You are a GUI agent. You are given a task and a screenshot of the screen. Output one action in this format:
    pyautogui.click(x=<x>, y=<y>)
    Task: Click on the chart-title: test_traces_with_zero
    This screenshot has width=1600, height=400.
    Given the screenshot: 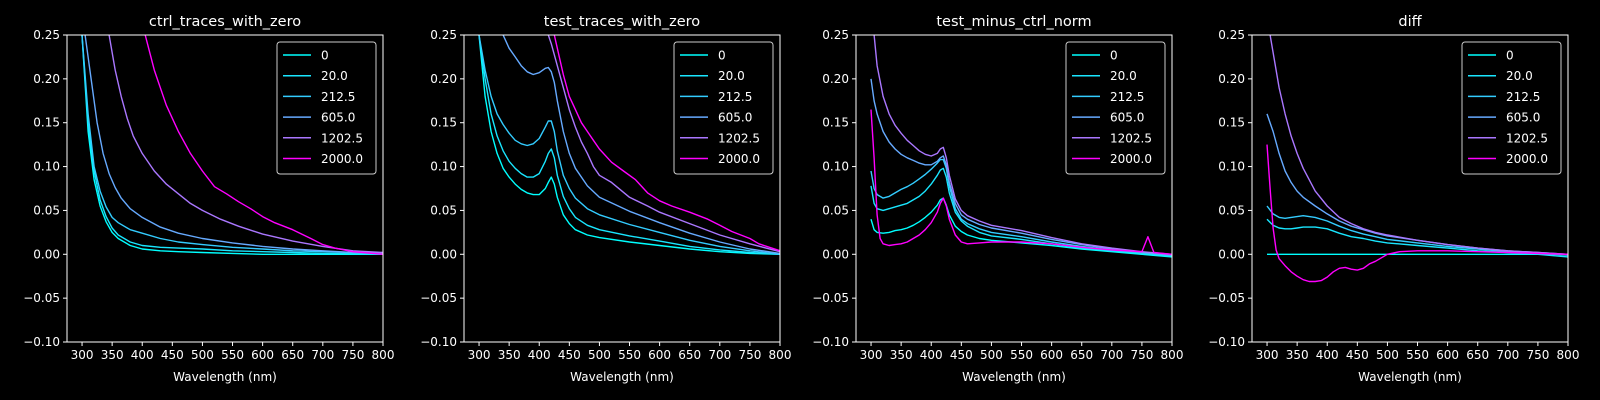 What is the action you would take?
    pyautogui.click(x=622, y=22)
    